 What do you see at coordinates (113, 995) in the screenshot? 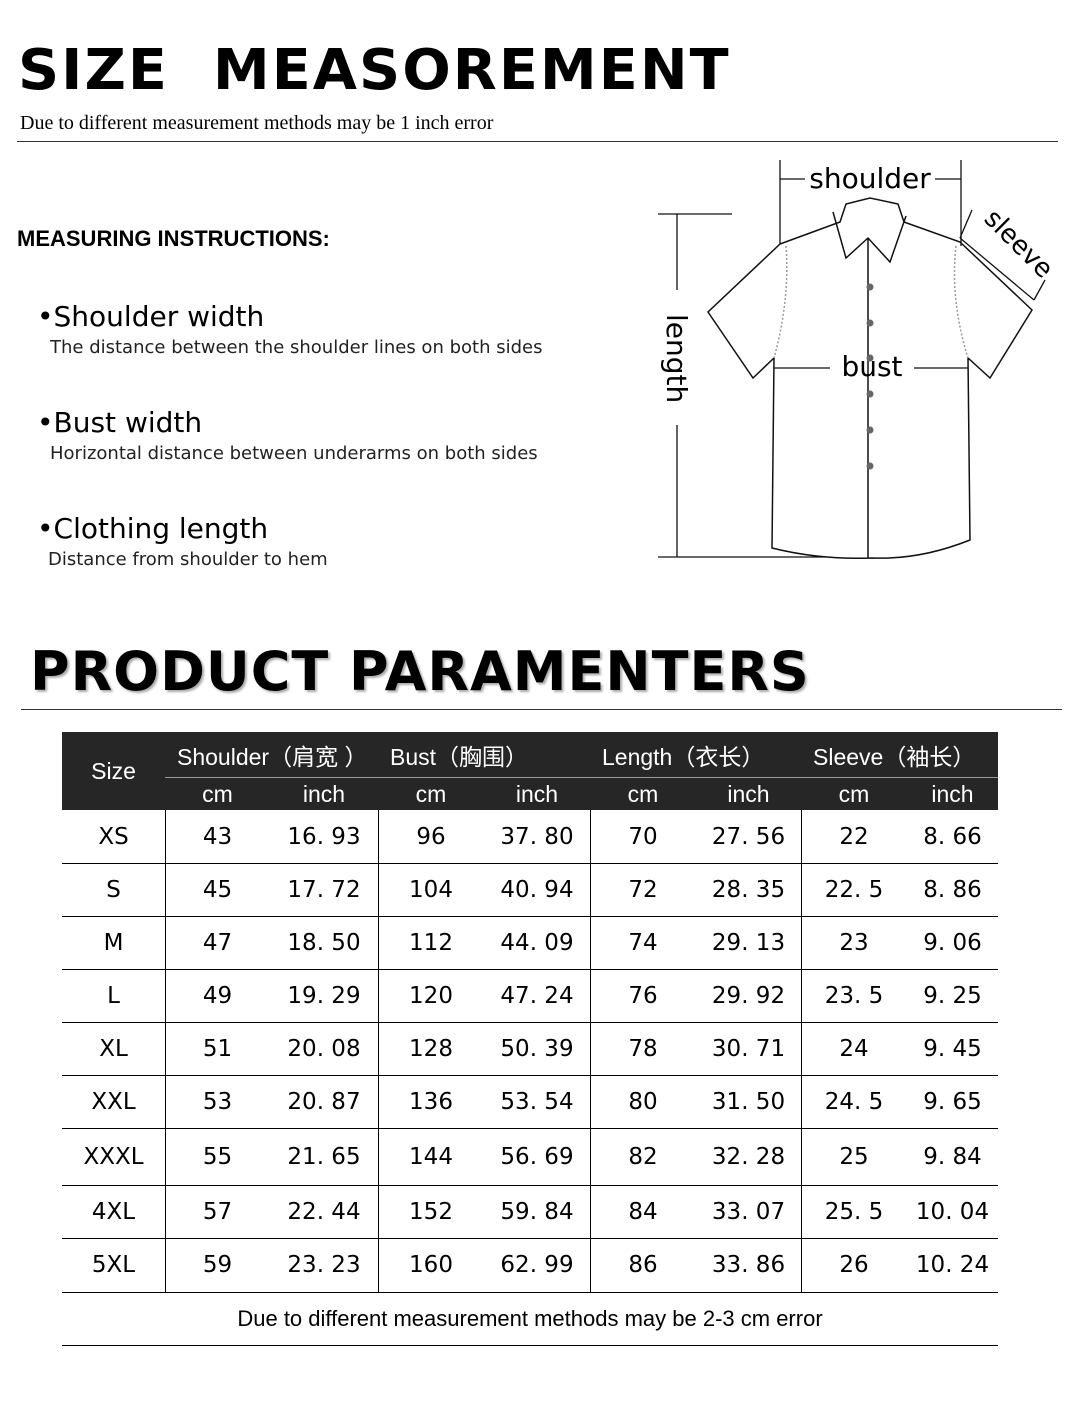
I see `size-cell: L` at bounding box center [113, 995].